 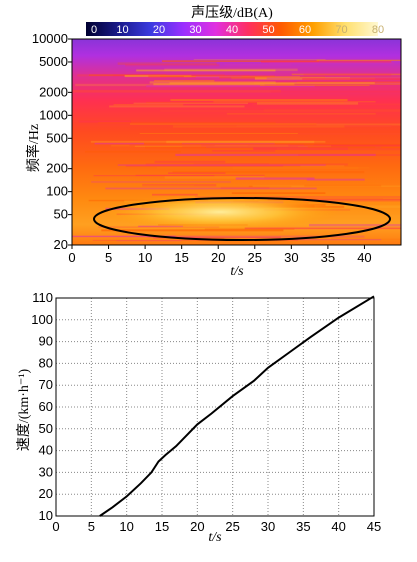 I want to click on spectrogram-x-tick-label: 20, so click(x=218, y=257).